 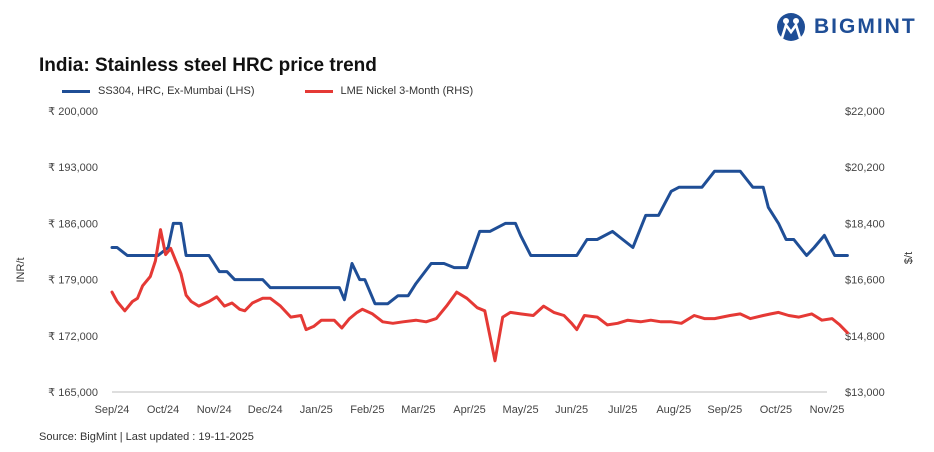 I want to click on x-tick-label: May/25, so click(x=521, y=410).